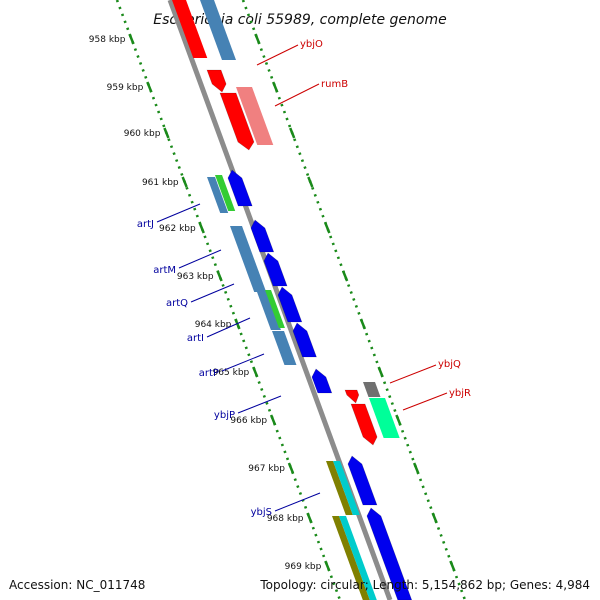 This screenshot has width=600, height=600. Describe the element at coordinates (107, 40) in the screenshot. I see `tick-label: 958 kbp` at that location.